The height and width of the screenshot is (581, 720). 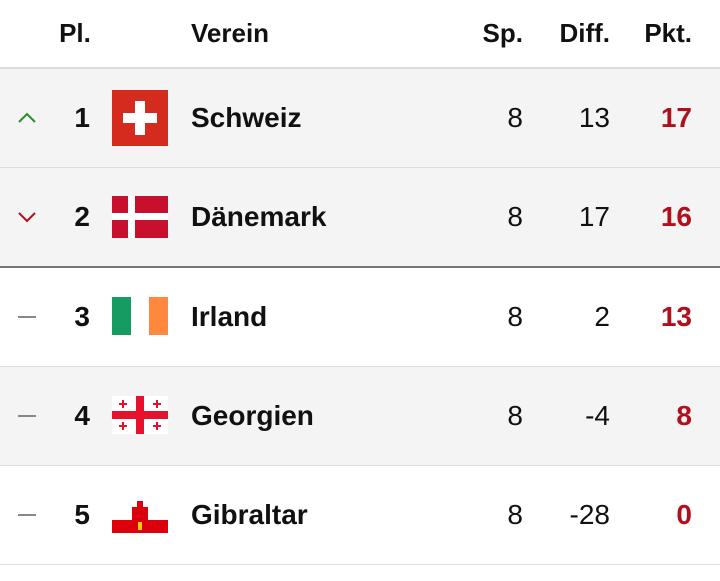 What do you see at coordinates (676, 216) in the screenshot?
I see `points: 16` at bounding box center [676, 216].